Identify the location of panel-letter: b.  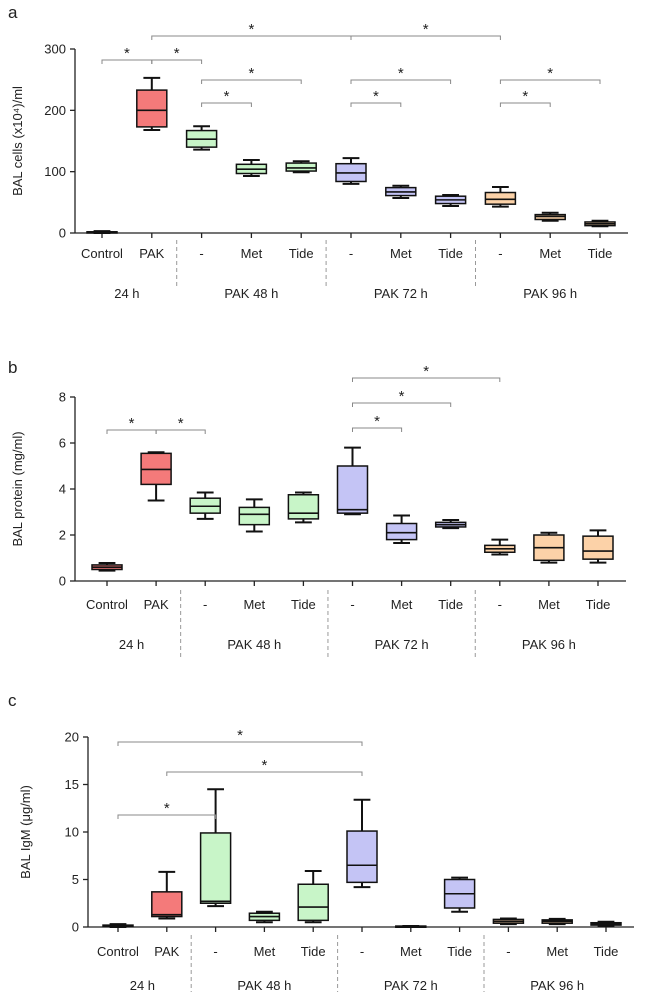
(12, 367).